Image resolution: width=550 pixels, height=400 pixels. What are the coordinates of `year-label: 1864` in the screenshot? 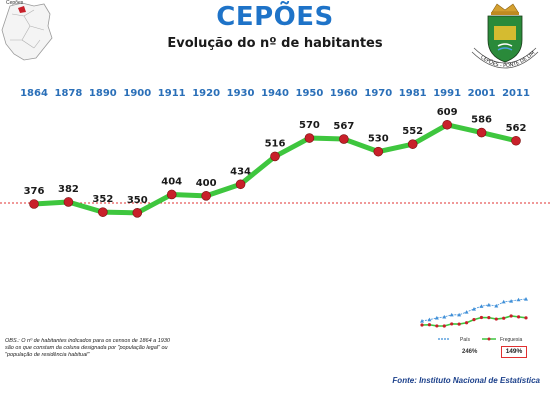 It's located at (34, 93).